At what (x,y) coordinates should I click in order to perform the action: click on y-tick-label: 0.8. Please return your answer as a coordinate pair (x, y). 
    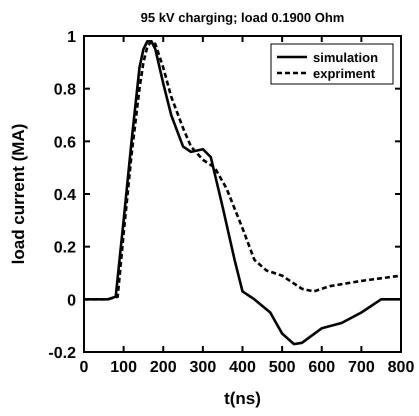
    Looking at the image, I should click on (65, 90).